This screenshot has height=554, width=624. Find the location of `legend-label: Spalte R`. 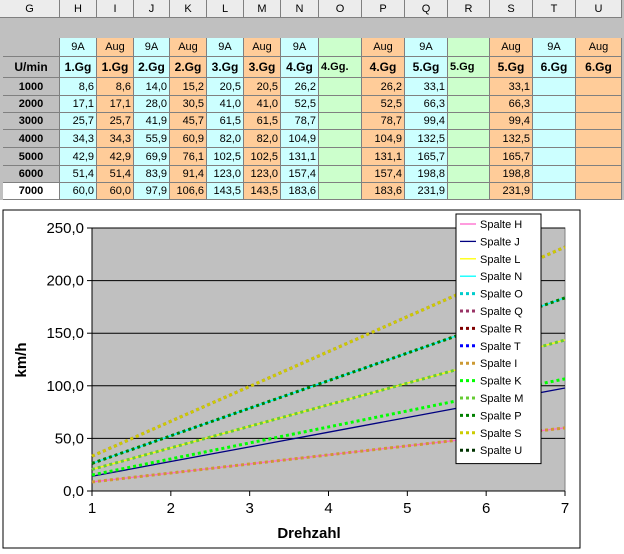

legend-label: Spalte R is located at coordinates (501, 329).